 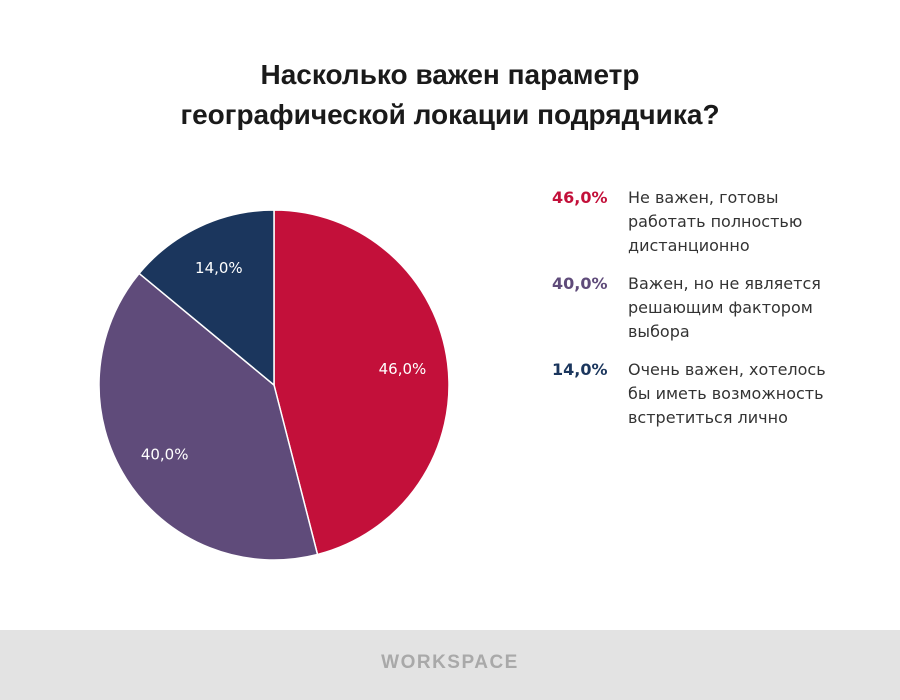 I want to click on footer: WORKSPACE, so click(x=450, y=665).